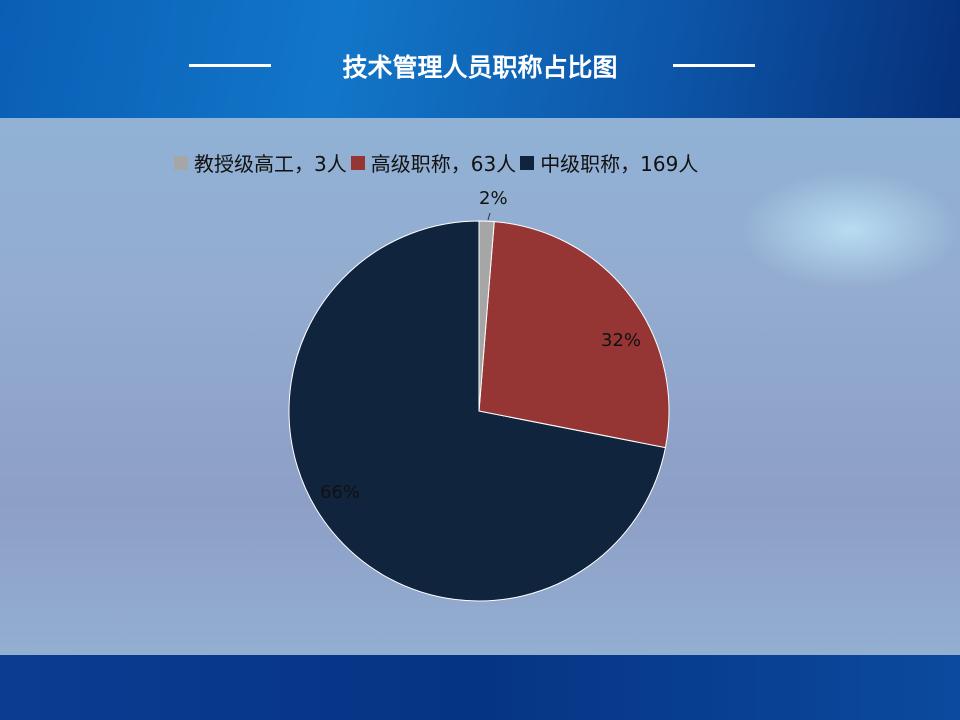  What do you see at coordinates (181, 162) in the screenshot?
I see `legend-swatch-gray` at bounding box center [181, 162].